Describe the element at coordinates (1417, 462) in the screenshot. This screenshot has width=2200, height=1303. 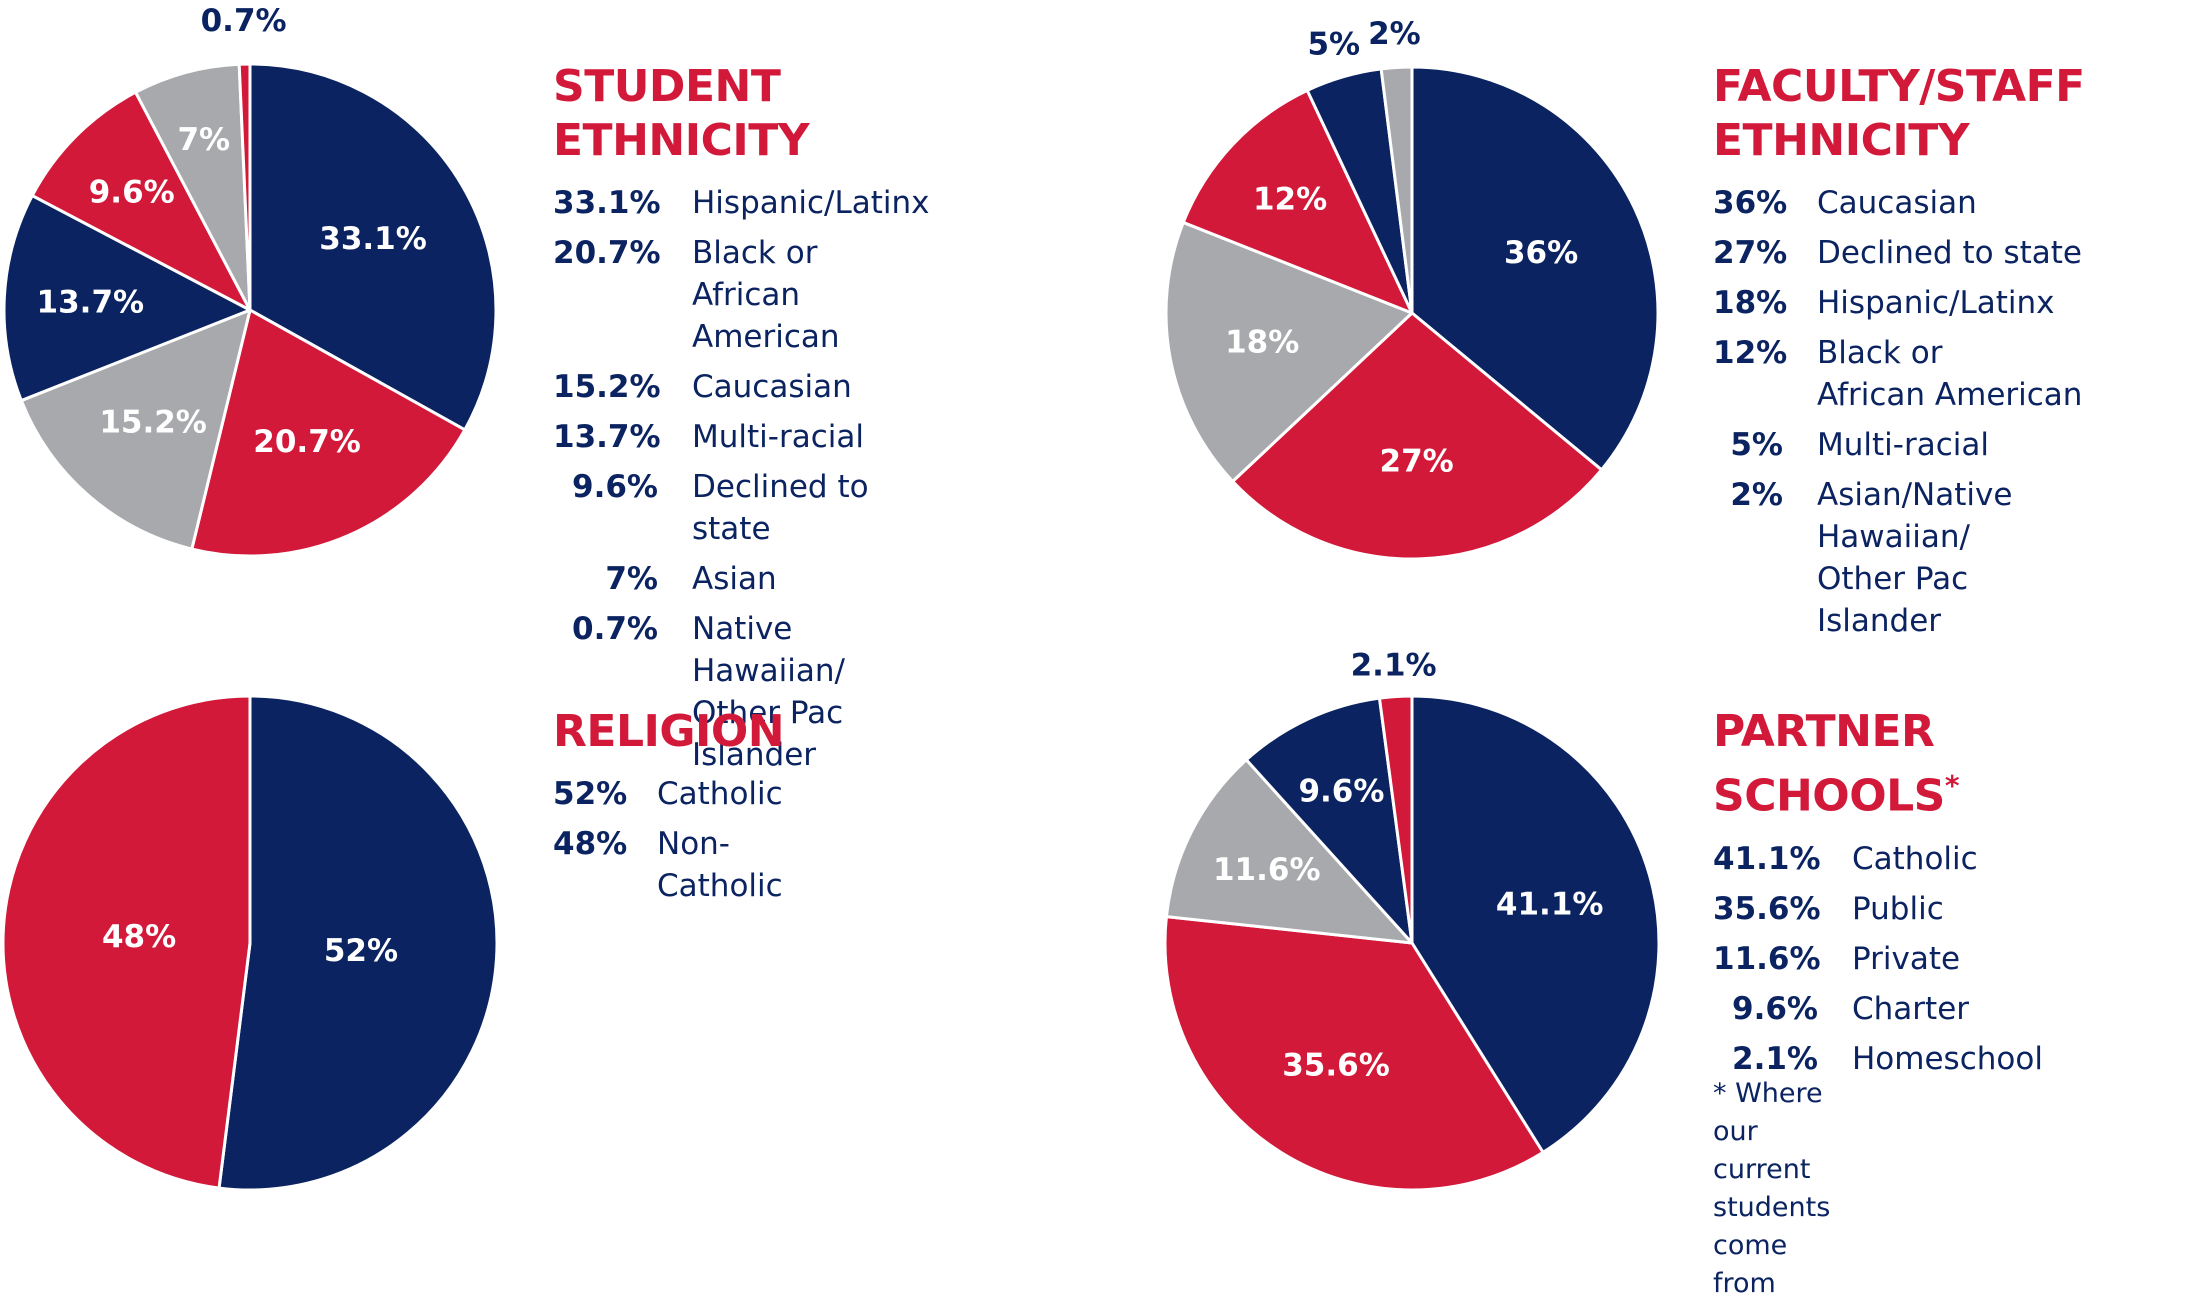
I see `faculty-staff-ethnicity-slice-label: 27%` at that location.